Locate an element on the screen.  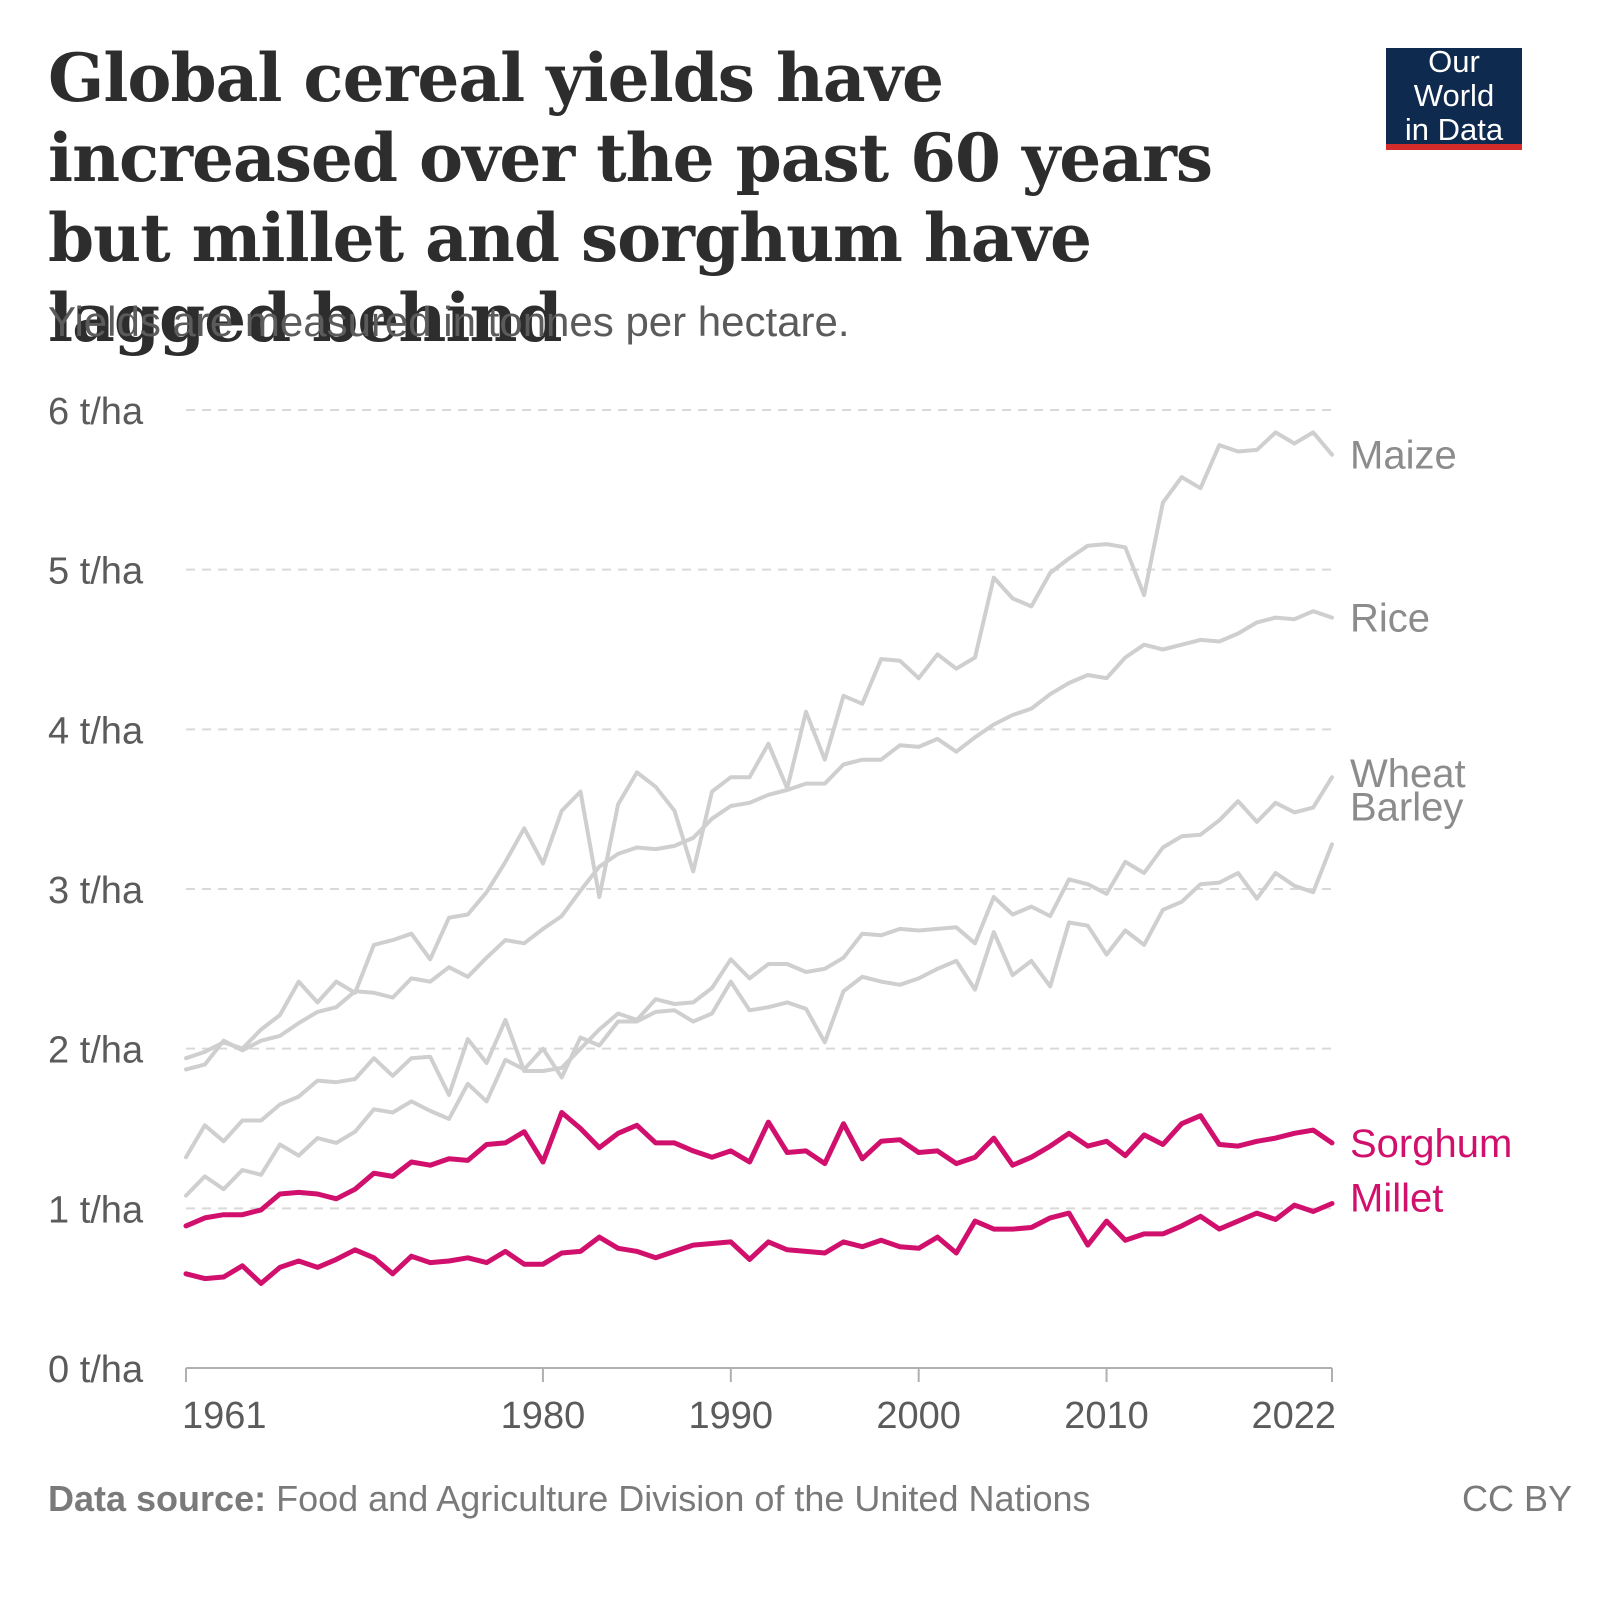
rice-label: Rice is located at coordinates (1390, 619).